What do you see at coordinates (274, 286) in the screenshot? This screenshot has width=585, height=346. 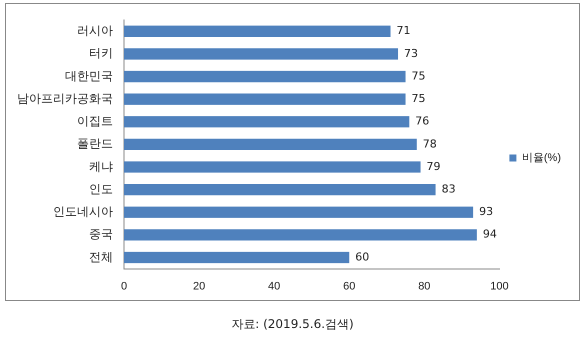 I see `x-tick-label: 40` at bounding box center [274, 286].